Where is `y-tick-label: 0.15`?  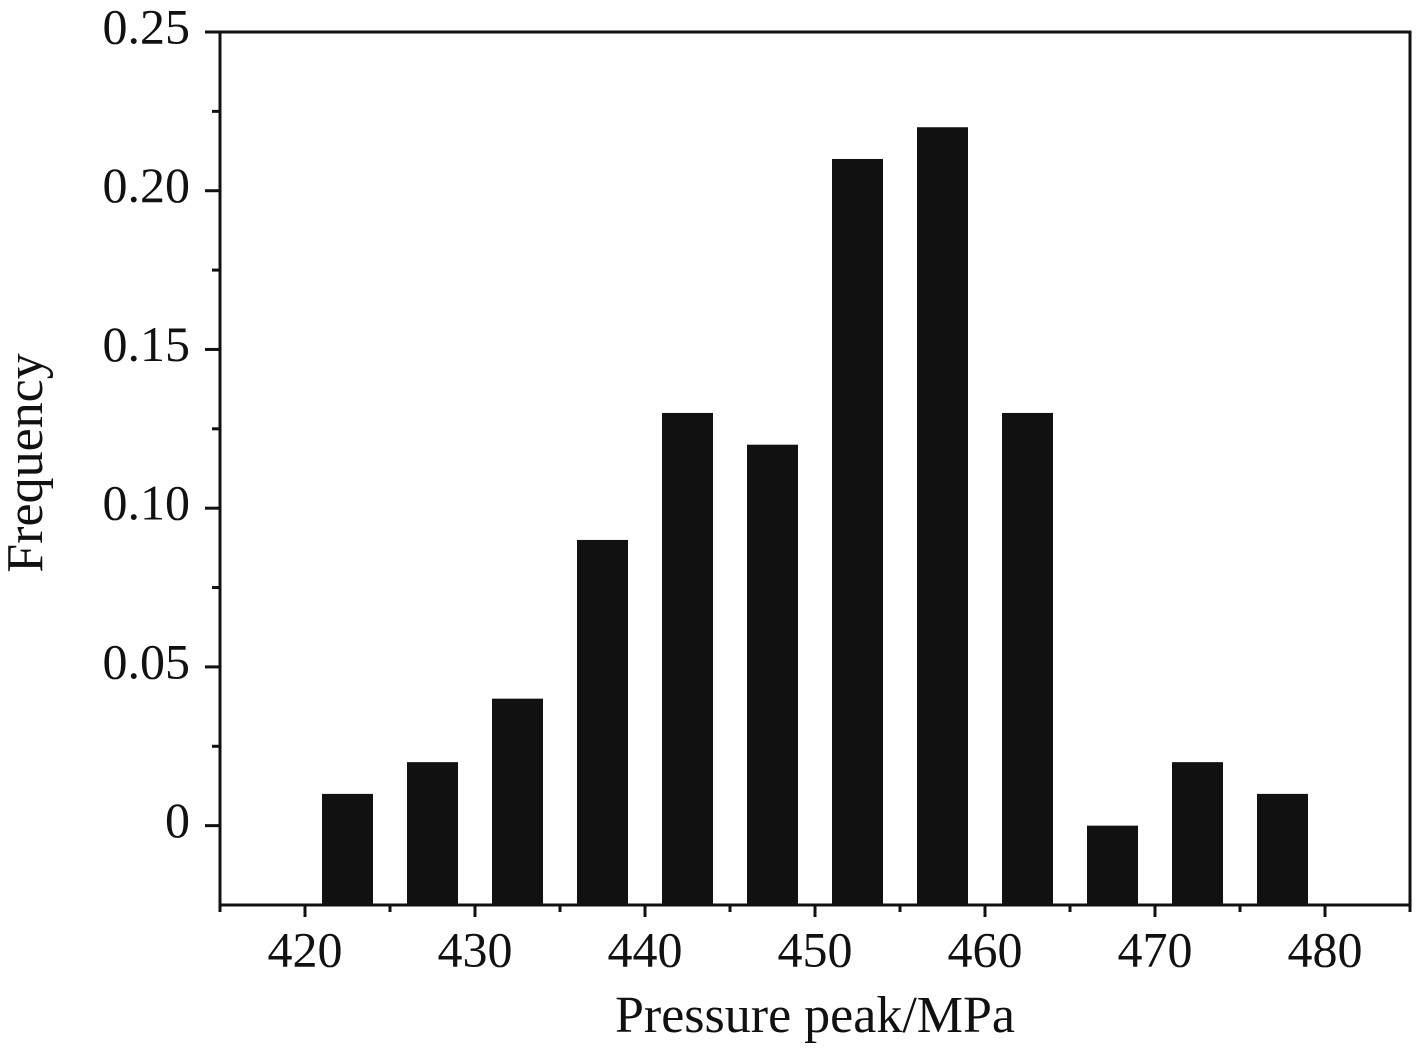 y-tick-label: 0.15 is located at coordinates (147, 344).